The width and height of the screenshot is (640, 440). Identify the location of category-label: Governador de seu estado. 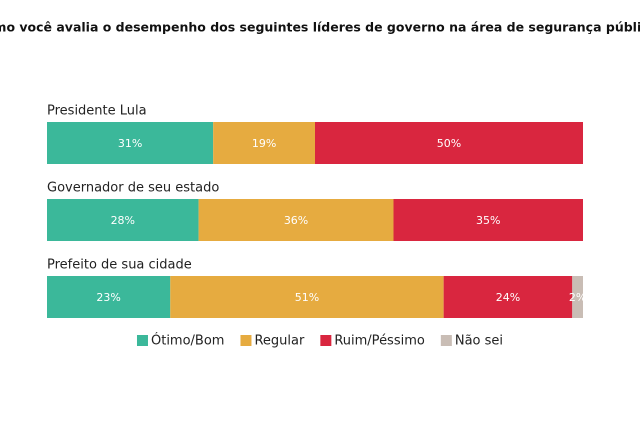
(133, 188).